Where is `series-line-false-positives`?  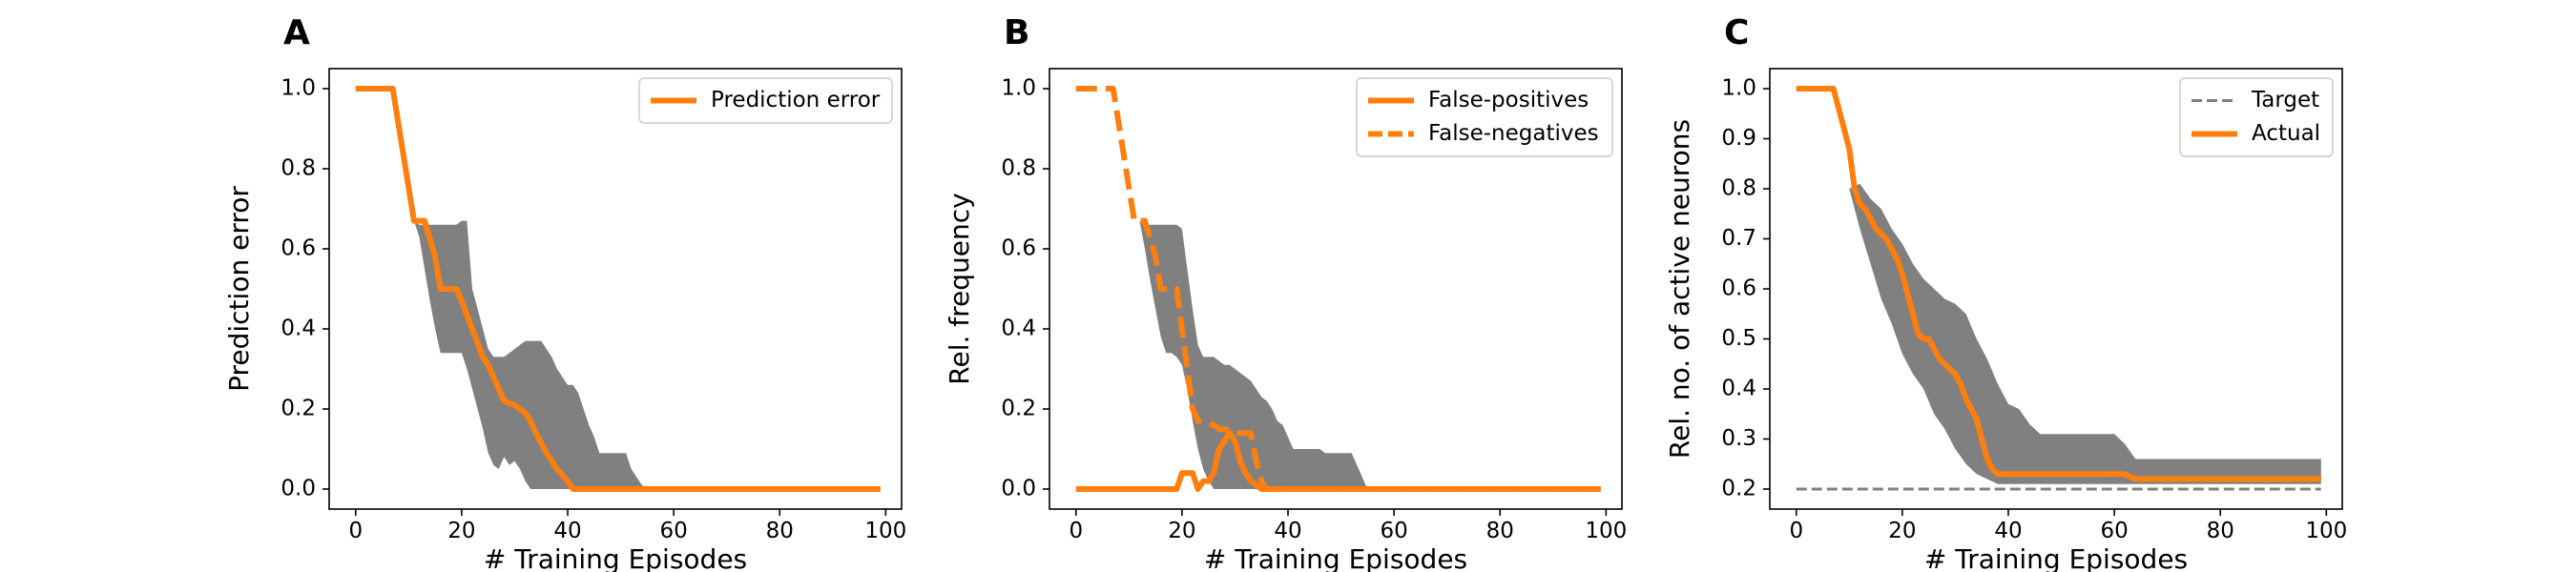
series-line-false-positives is located at coordinates (1338, 461).